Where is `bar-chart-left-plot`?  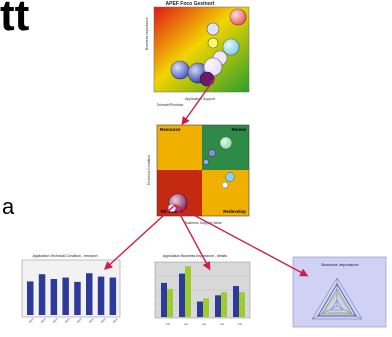 bar-chart-left-plot is located at coordinates (71, 288).